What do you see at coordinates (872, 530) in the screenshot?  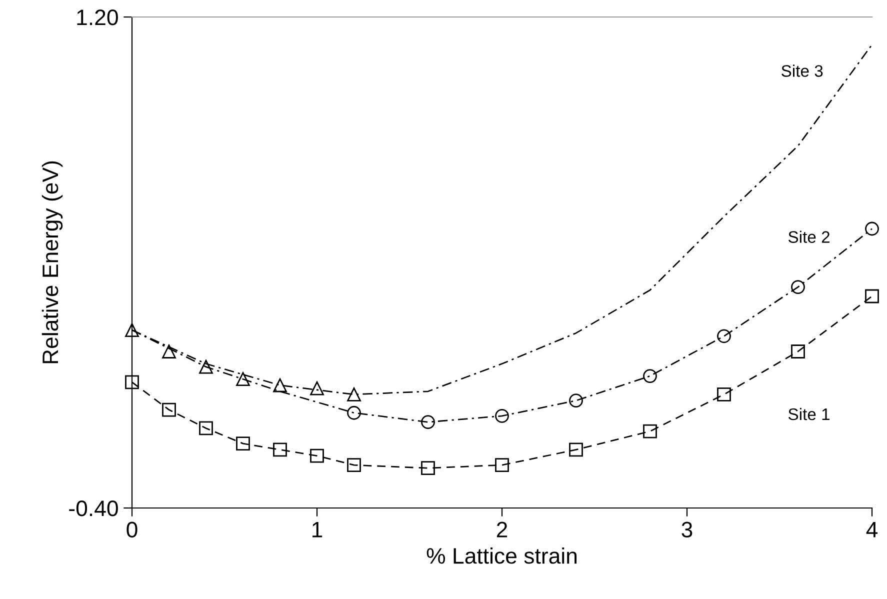 I see `x-tick-label: 4` at bounding box center [872, 530].